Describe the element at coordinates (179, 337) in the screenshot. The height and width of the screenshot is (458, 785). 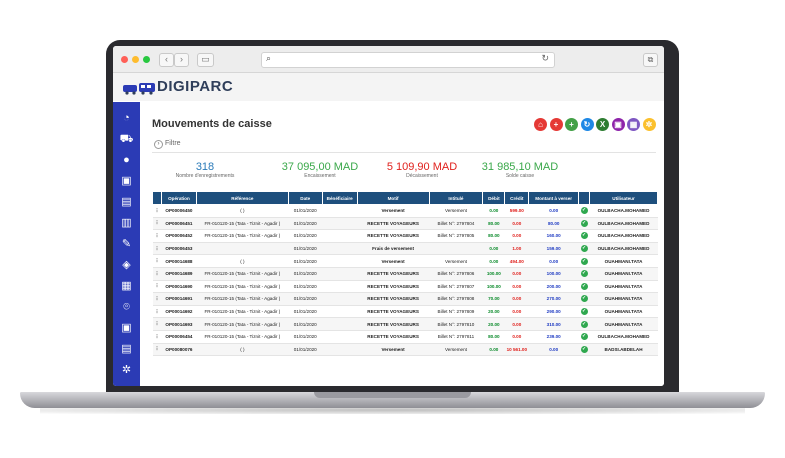
I see `cell-operation: OP00006454` at that location.